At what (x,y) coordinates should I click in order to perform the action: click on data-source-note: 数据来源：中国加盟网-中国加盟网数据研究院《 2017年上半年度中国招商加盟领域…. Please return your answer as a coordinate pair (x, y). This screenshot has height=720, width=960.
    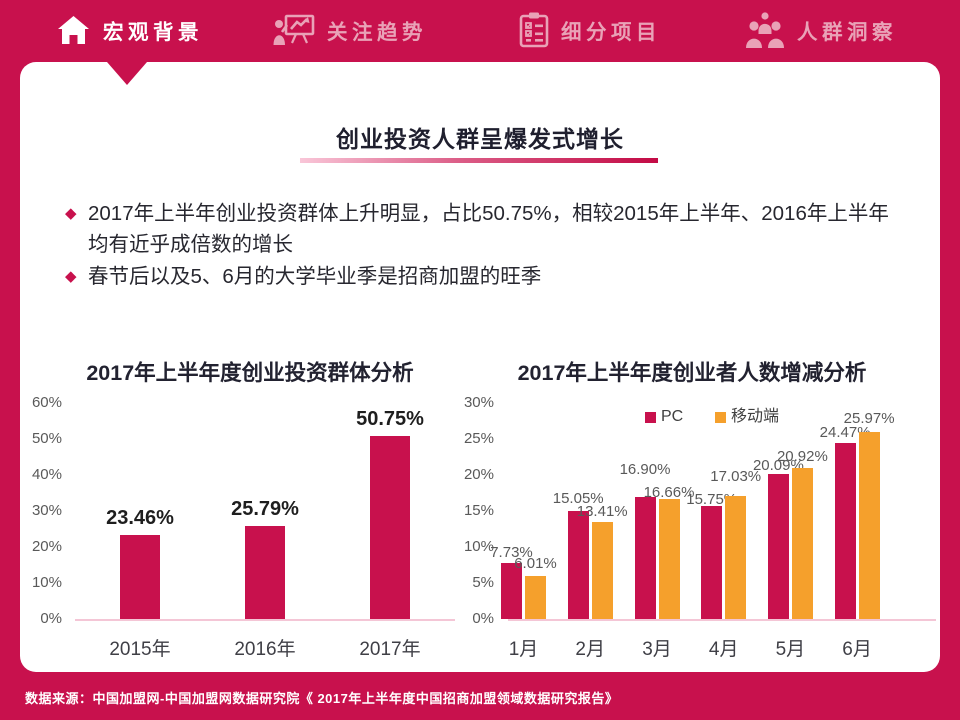
    Looking at the image, I should click on (322, 698).